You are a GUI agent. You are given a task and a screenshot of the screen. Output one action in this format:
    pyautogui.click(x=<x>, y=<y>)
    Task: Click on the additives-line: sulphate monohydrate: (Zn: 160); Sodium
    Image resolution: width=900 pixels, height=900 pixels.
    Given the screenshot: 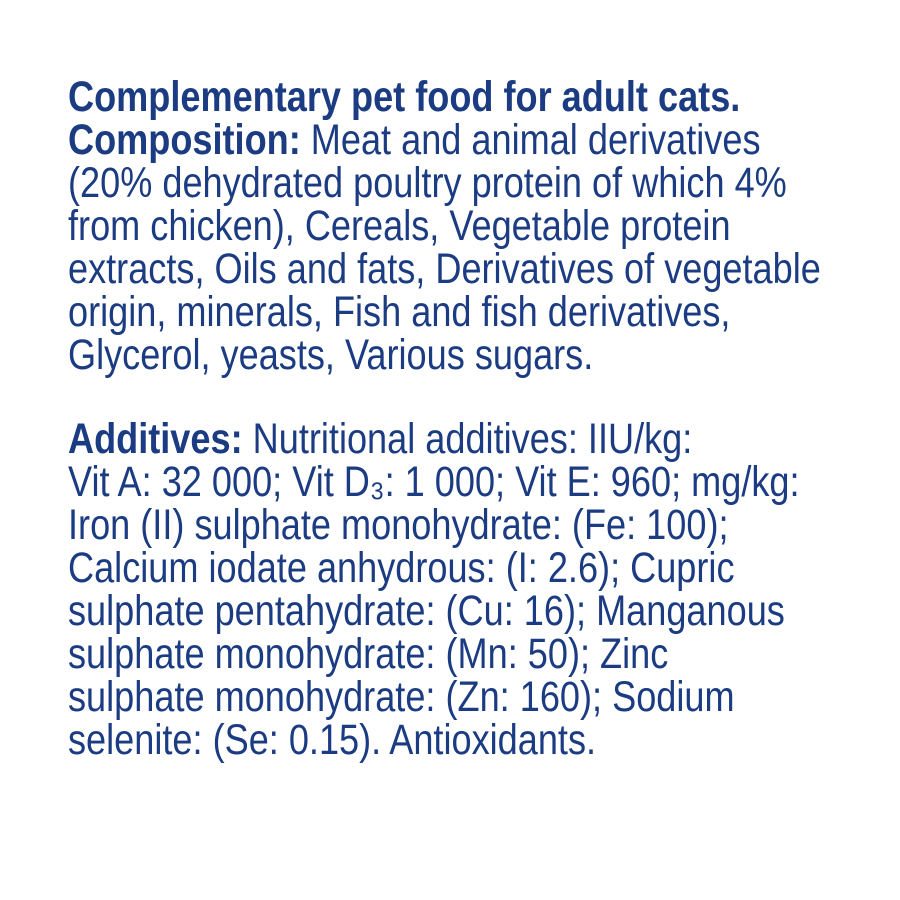 What is the action you would take?
    pyautogui.click(x=401, y=697)
    